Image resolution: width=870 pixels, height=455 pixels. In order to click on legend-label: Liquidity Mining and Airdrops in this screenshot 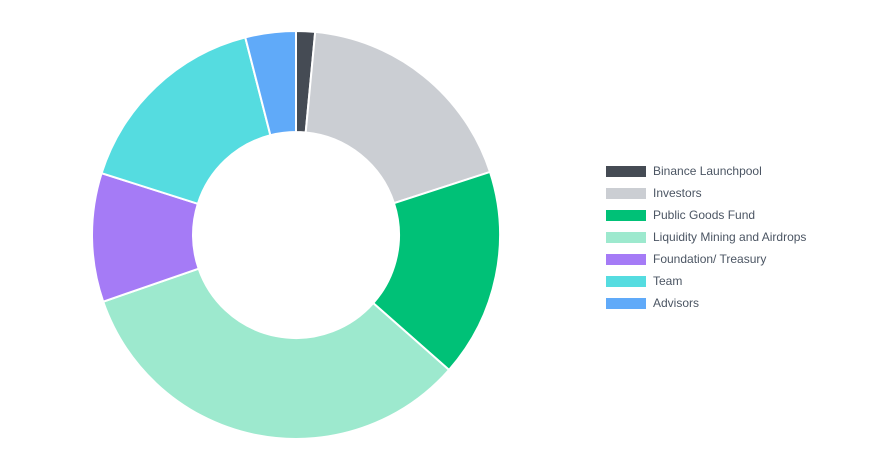, I will do `click(730, 237)`.